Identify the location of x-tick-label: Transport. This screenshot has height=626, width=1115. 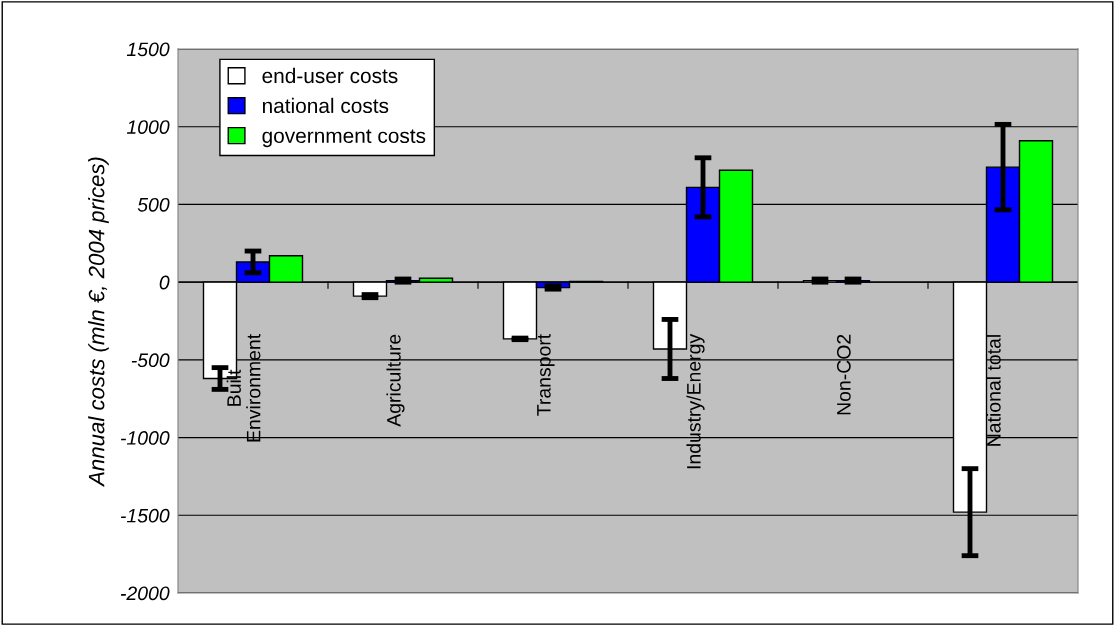
(546, 374).